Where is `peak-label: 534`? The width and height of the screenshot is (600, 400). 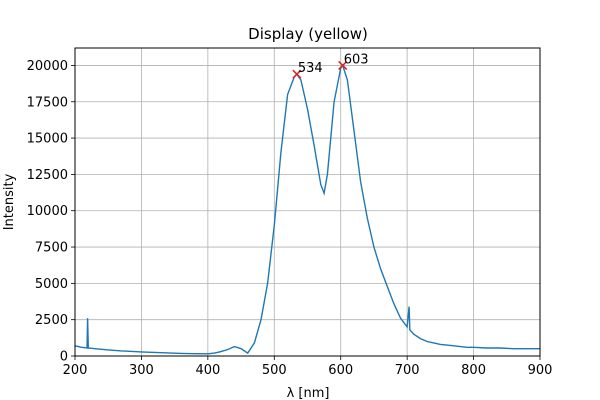 peak-label: 534 is located at coordinates (310, 68).